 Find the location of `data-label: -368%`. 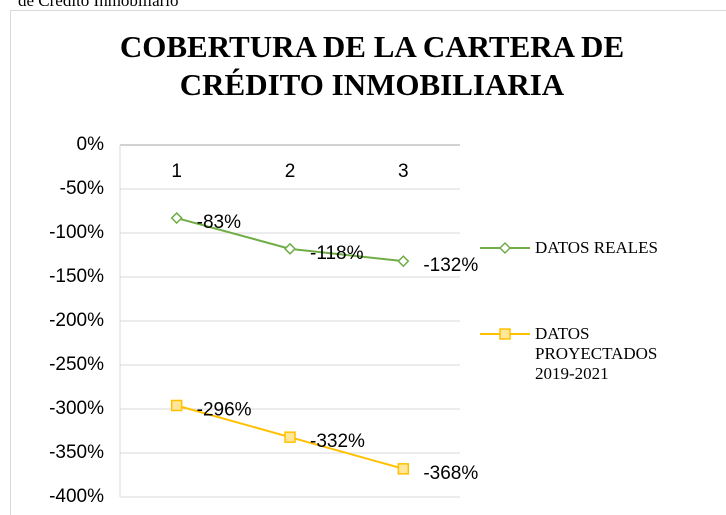

data-label: -368% is located at coordinates (450, 473).